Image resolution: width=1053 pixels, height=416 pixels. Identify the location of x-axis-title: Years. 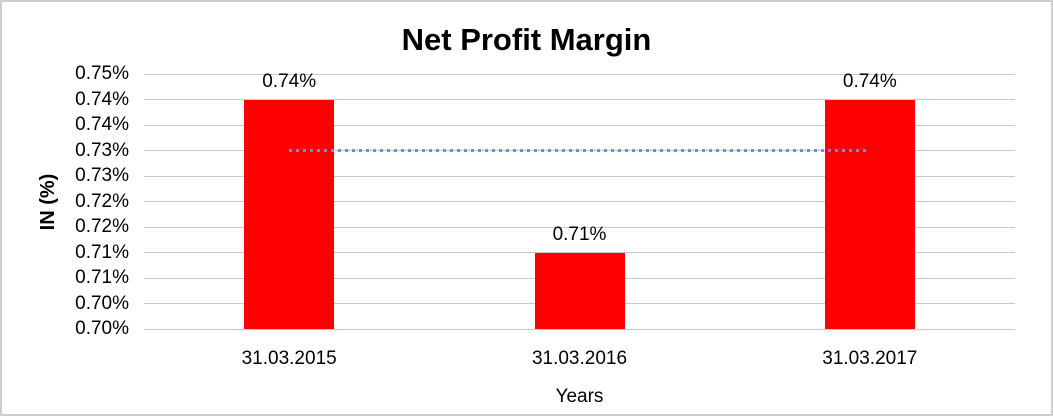
(579, 396).